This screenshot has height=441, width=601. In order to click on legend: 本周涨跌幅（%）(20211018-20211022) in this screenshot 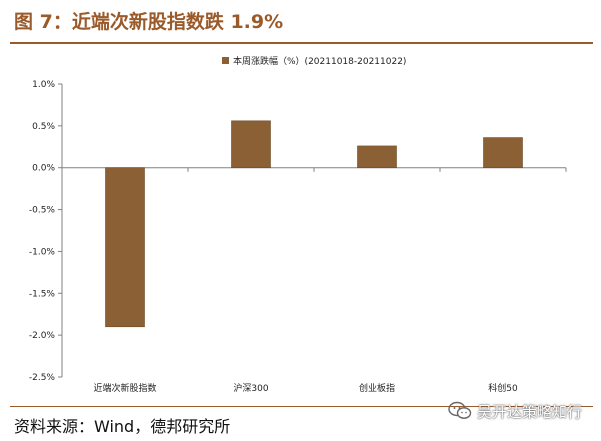, I will do `click(314, 61)`.